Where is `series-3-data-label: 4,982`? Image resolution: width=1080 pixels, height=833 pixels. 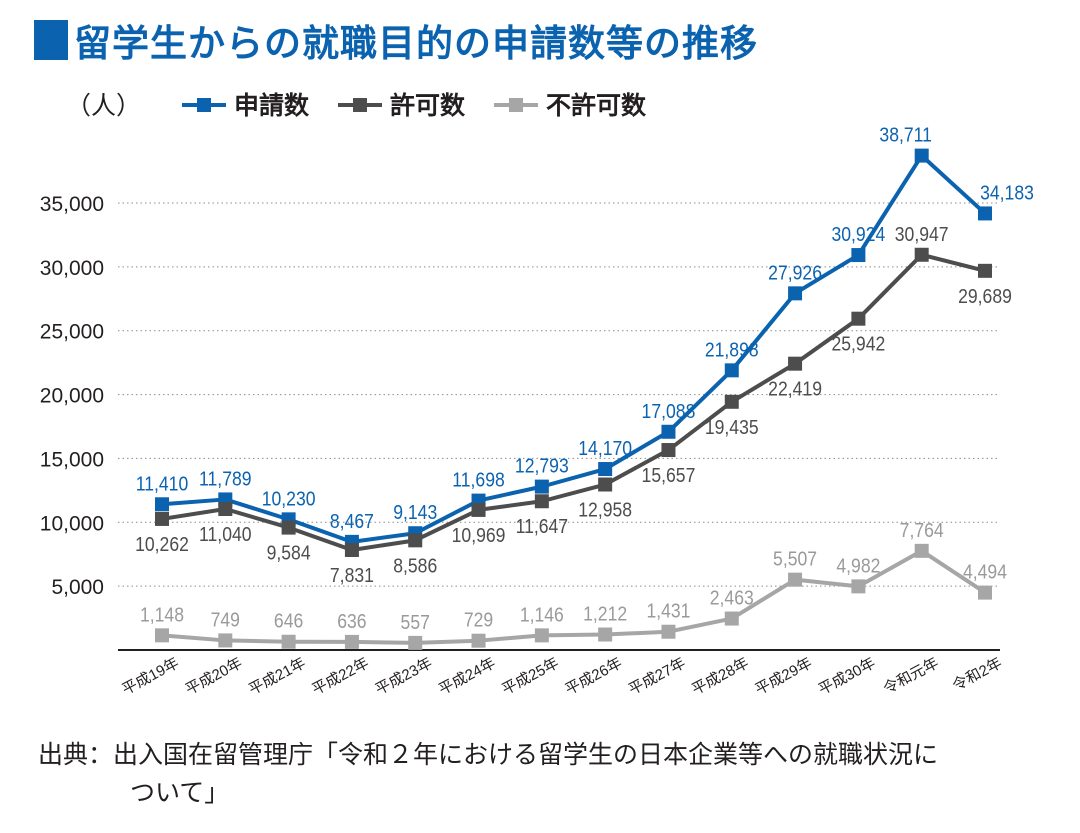
series-3-data-label: 4,982 is located at coordinates (858, 565).